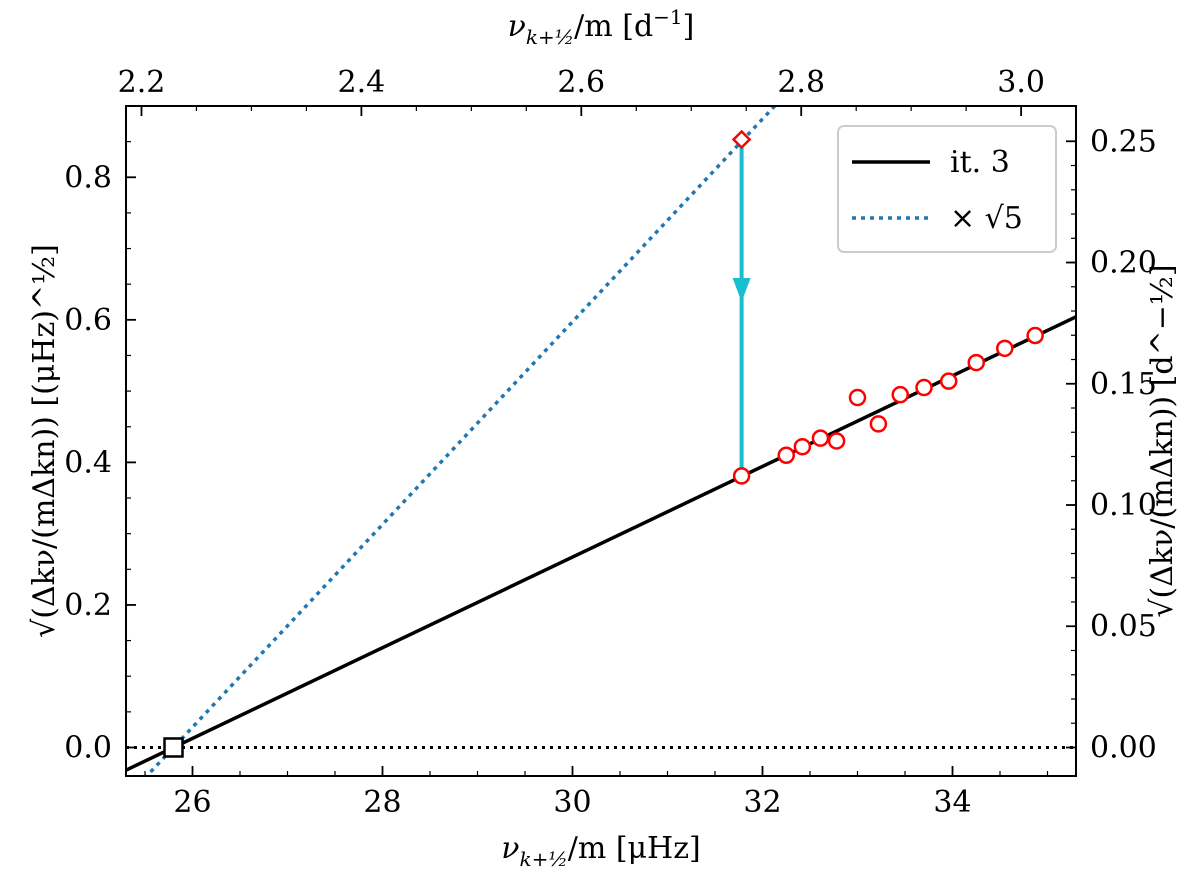  What do you see at coordinates (88, 747) in the screenshot?
I see `y-tick-label: 0.0` at bounding box center [88, 747].